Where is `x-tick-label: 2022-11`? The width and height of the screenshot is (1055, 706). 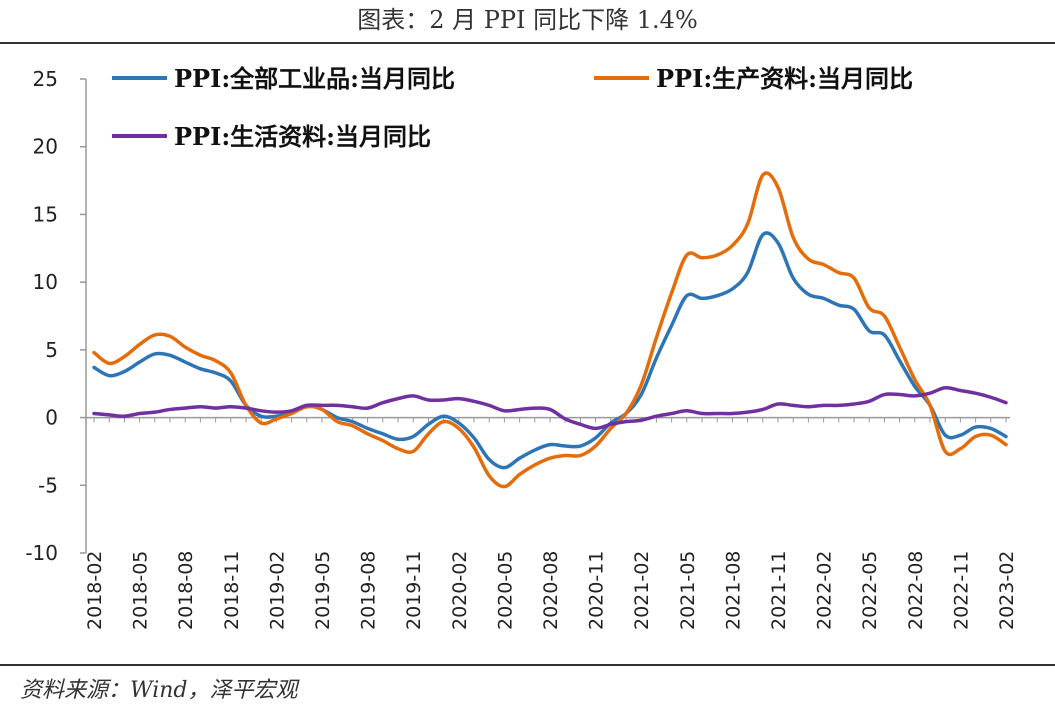 x-tick-label: 2022-11 is located at coordinates (961, 590).